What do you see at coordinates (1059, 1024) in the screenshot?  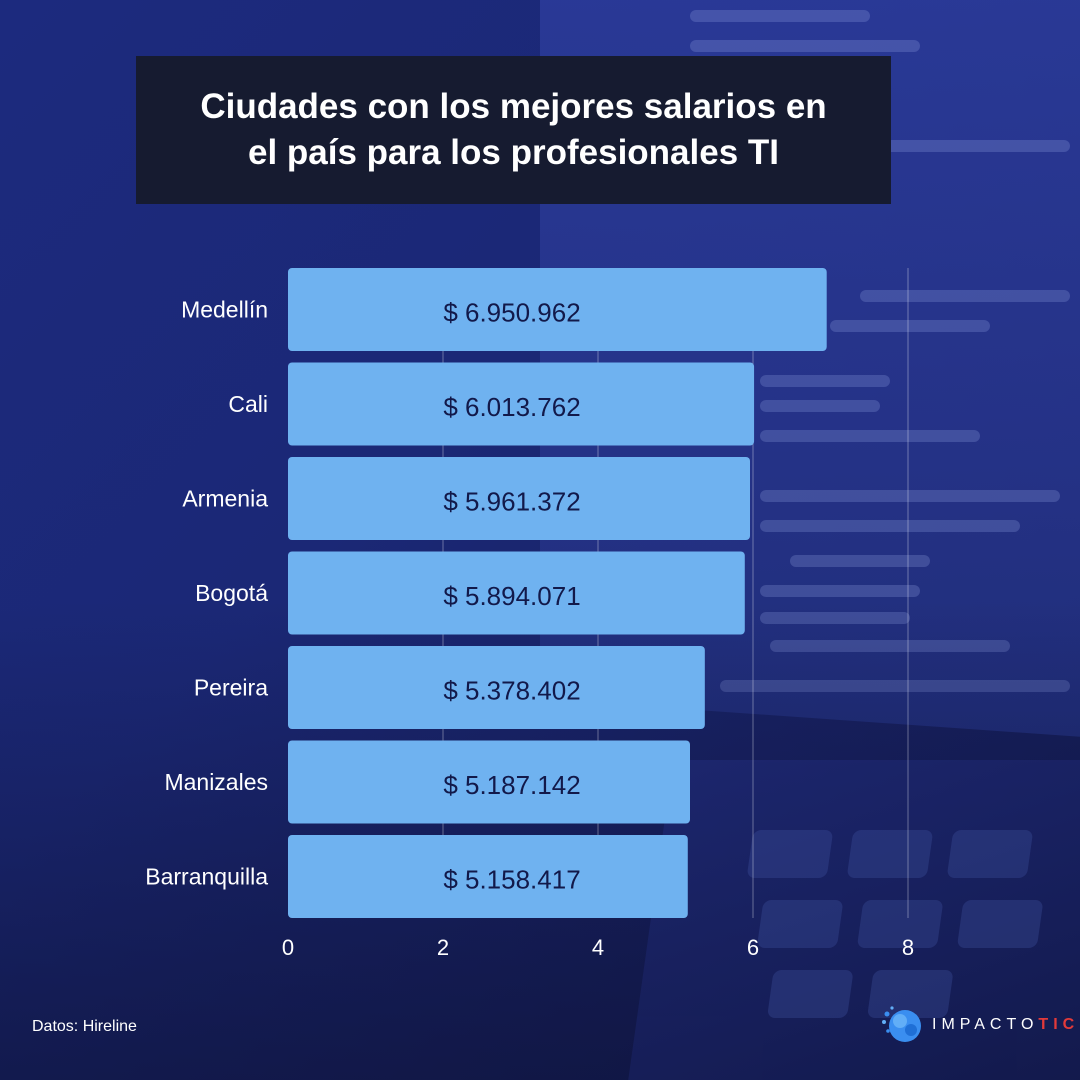 I see `brand-name-accent: TIC` at bounding box center [1059, 1024].